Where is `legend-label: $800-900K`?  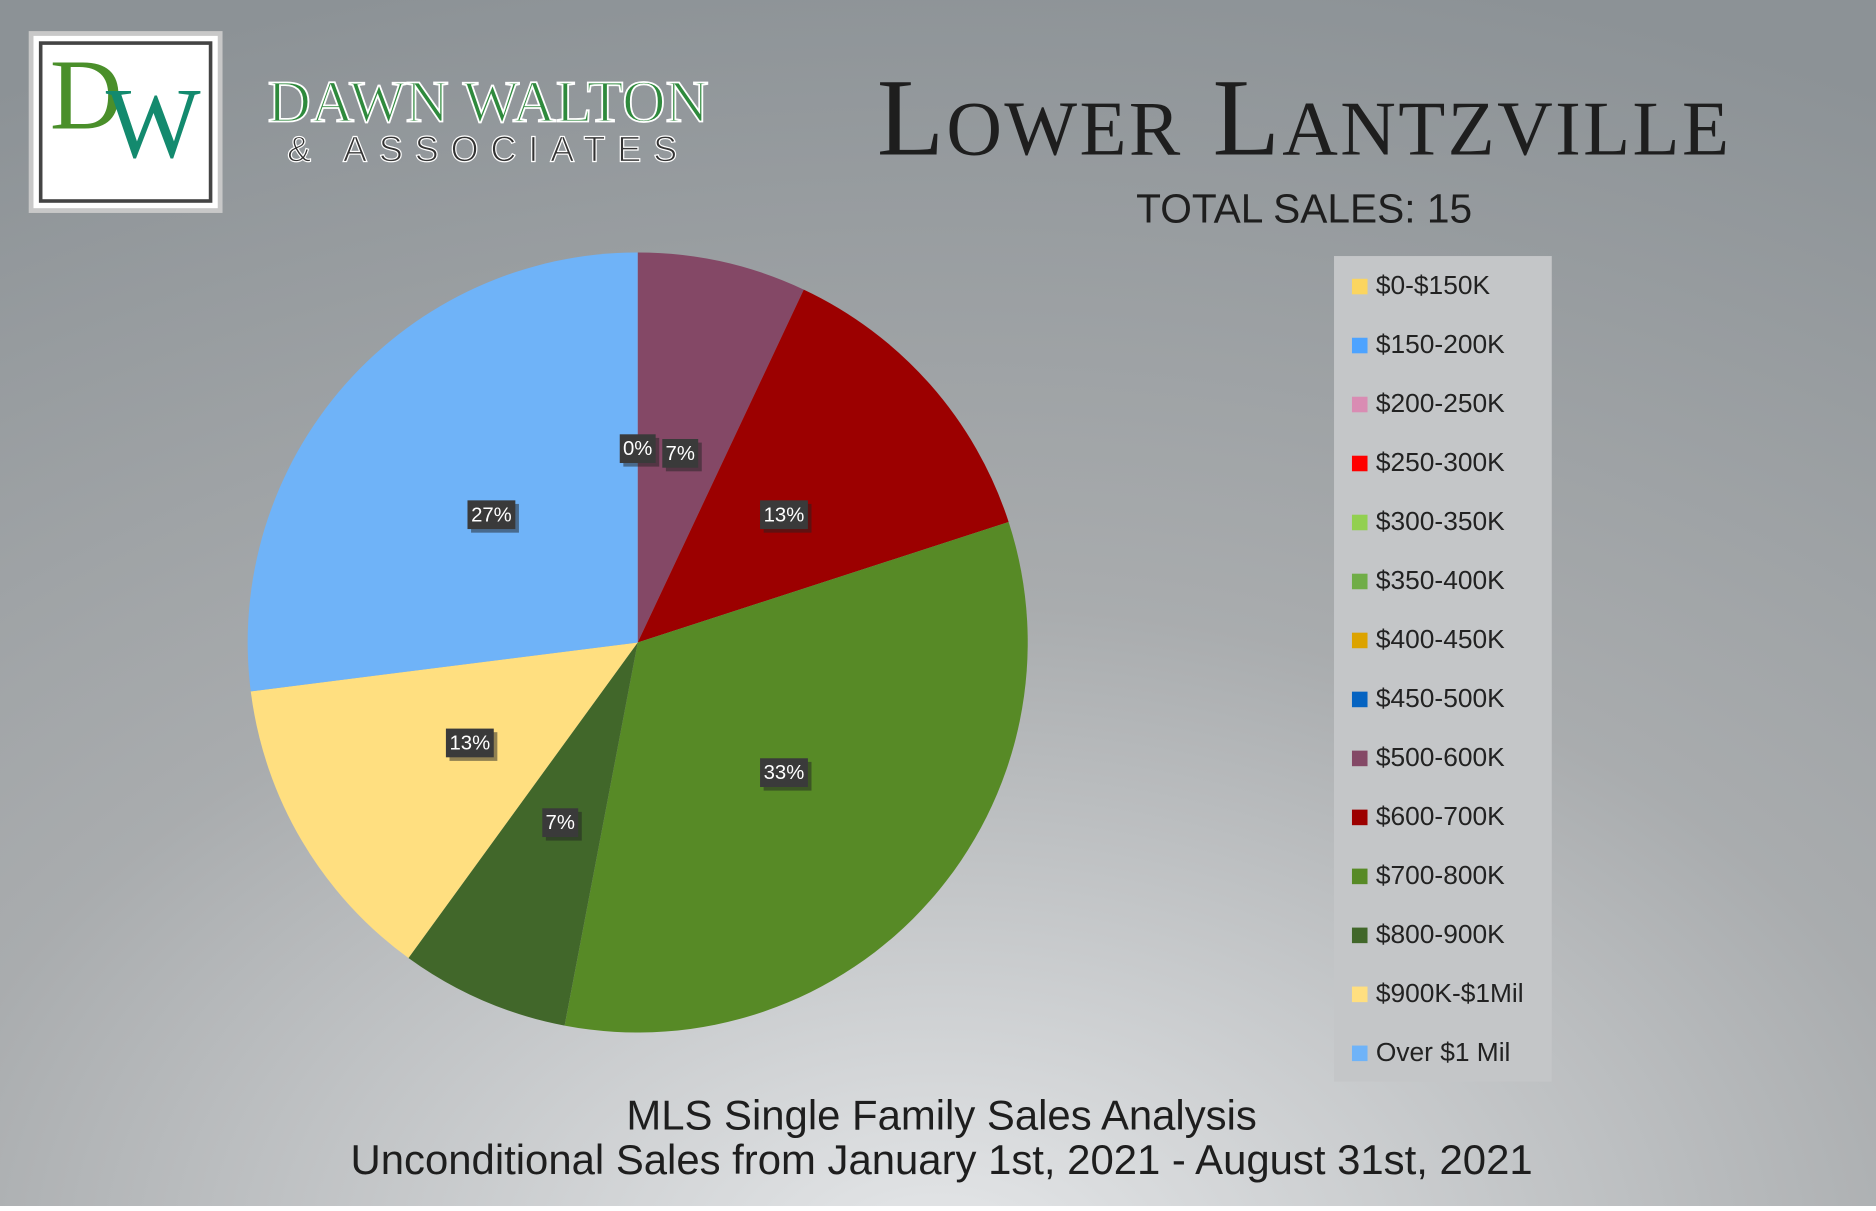 legend-label: $800-900K is located at coordinates (1440, 934).